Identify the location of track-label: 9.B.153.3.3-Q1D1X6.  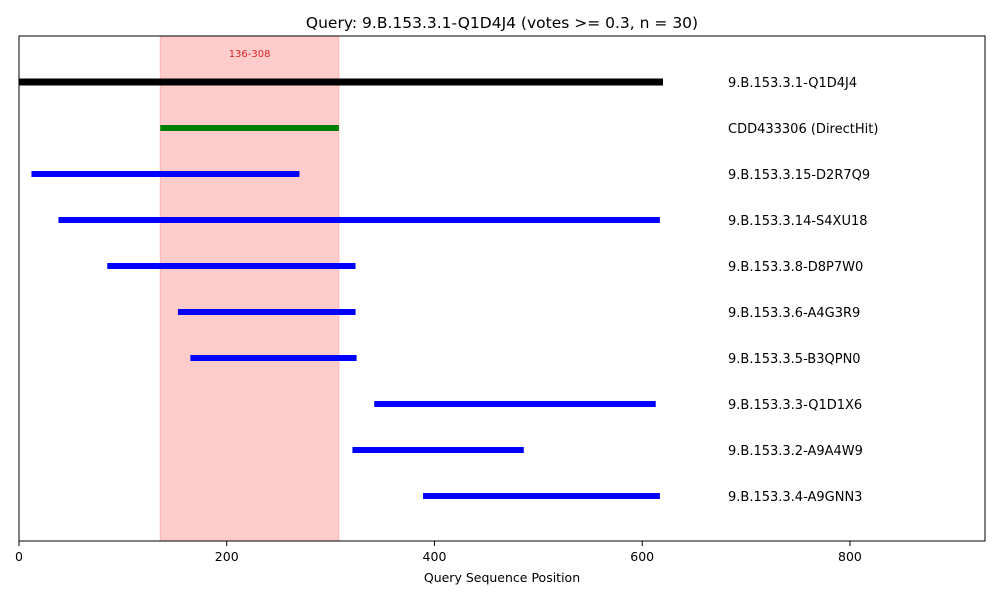
(795, 405).